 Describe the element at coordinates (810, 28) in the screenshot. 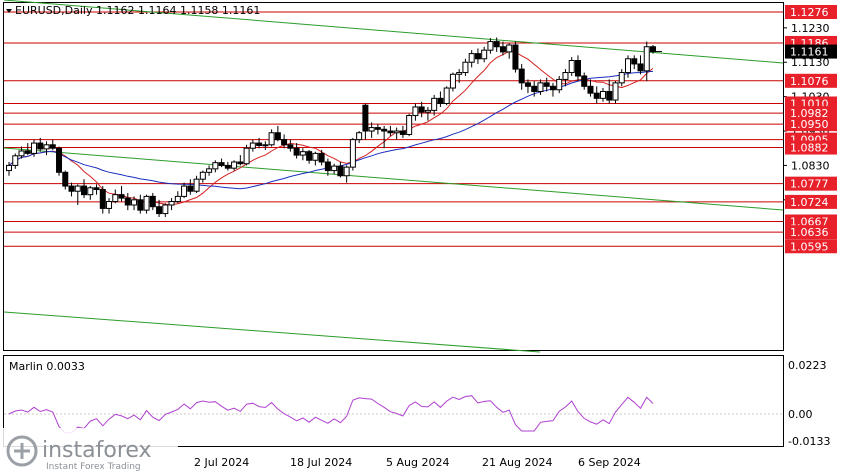

I see `price-tick-label: 1.1230` at that location.